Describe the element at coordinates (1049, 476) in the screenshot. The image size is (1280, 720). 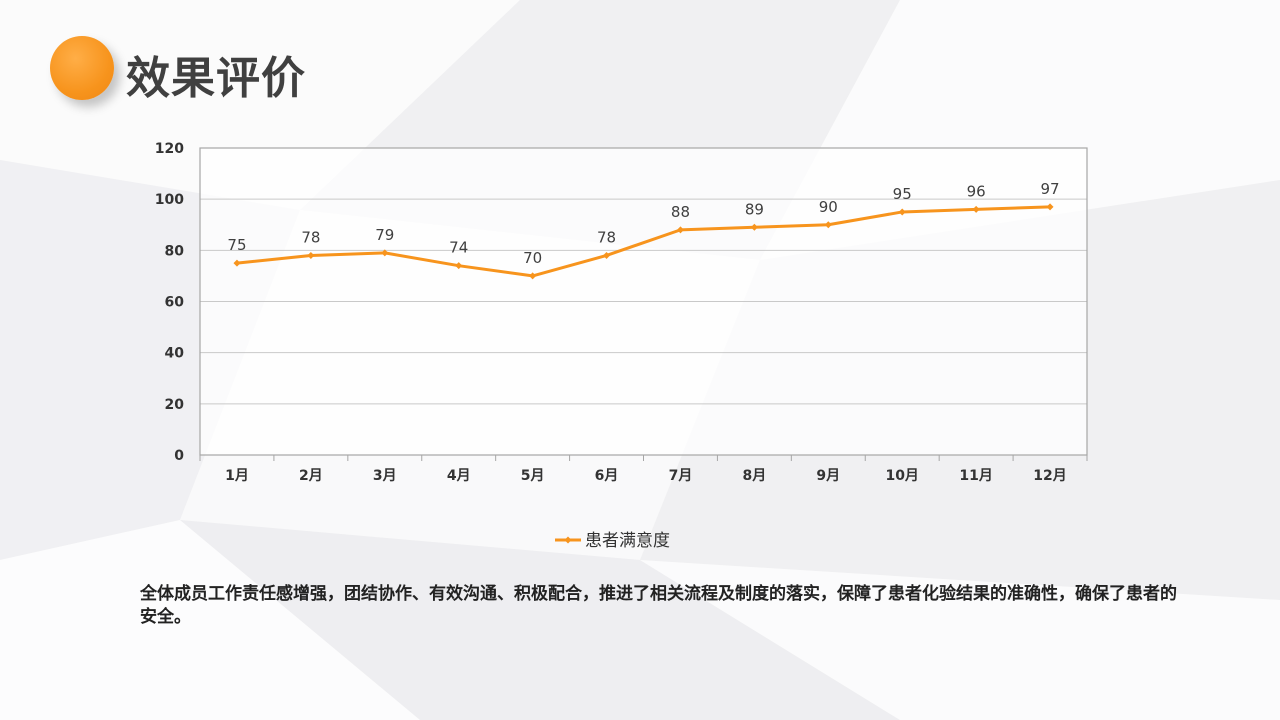
I see `x-tick-label: 12月` at that location.